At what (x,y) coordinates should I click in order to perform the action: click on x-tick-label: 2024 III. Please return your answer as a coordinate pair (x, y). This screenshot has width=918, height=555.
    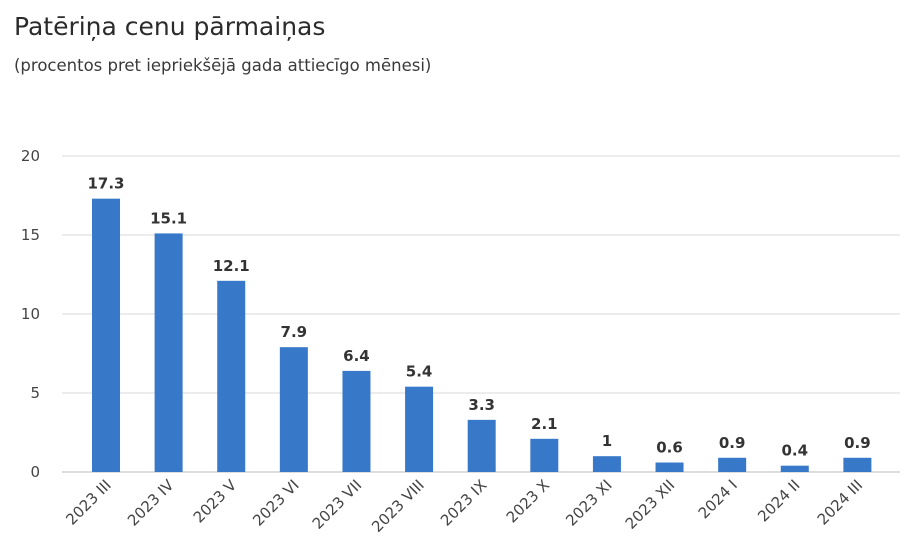
    Looking at the image, I should click on (840, 502).